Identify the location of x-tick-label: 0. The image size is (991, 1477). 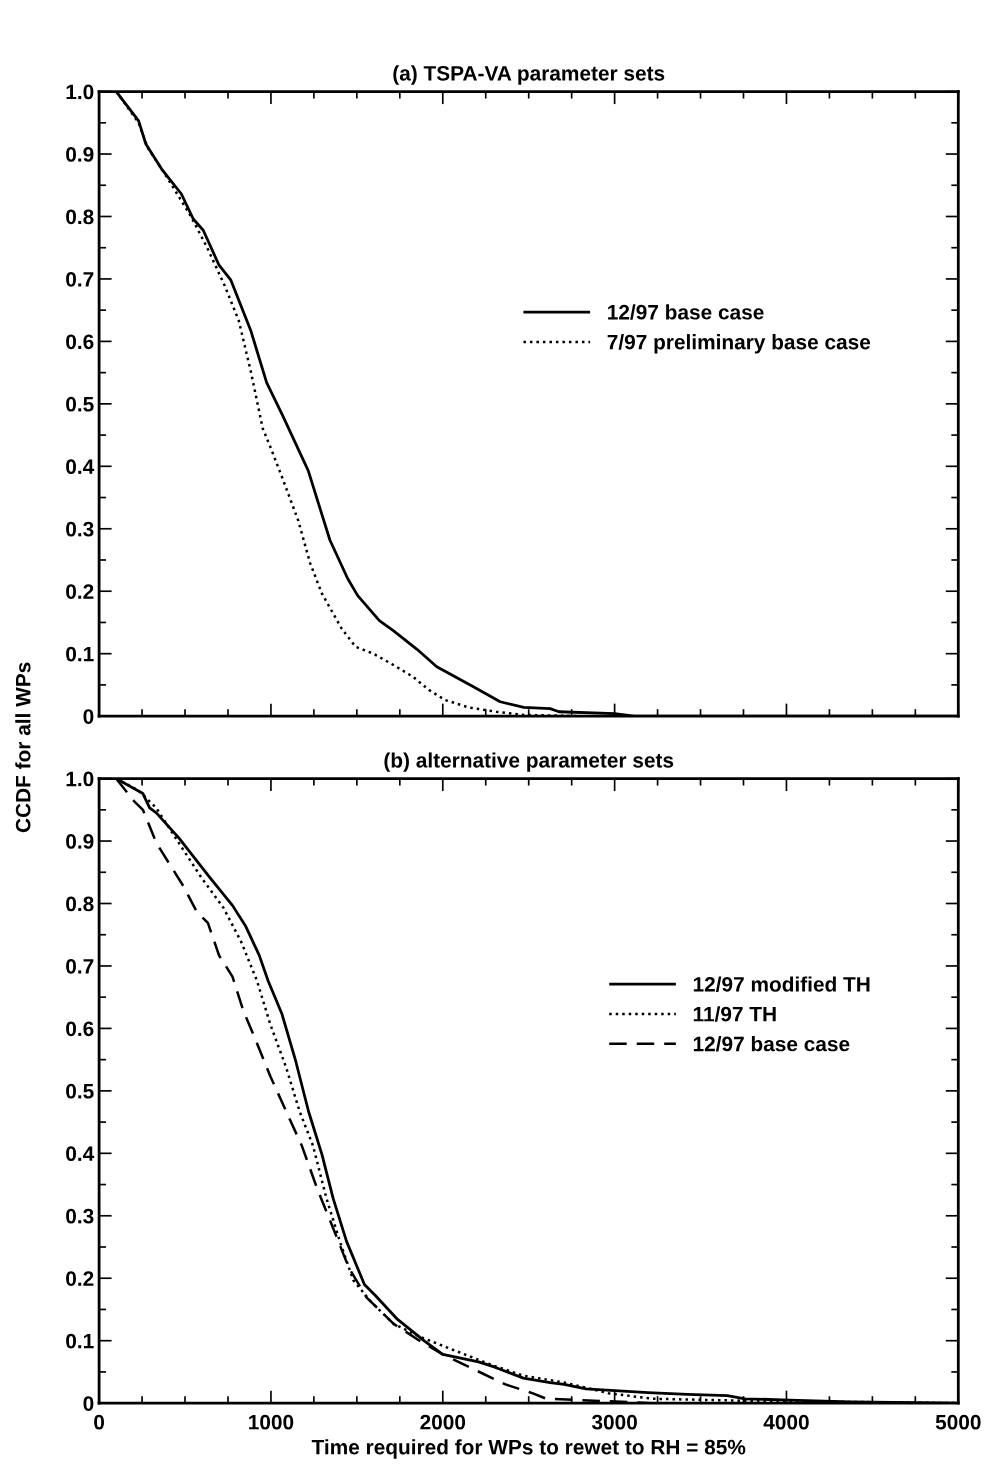
(99, 1422).